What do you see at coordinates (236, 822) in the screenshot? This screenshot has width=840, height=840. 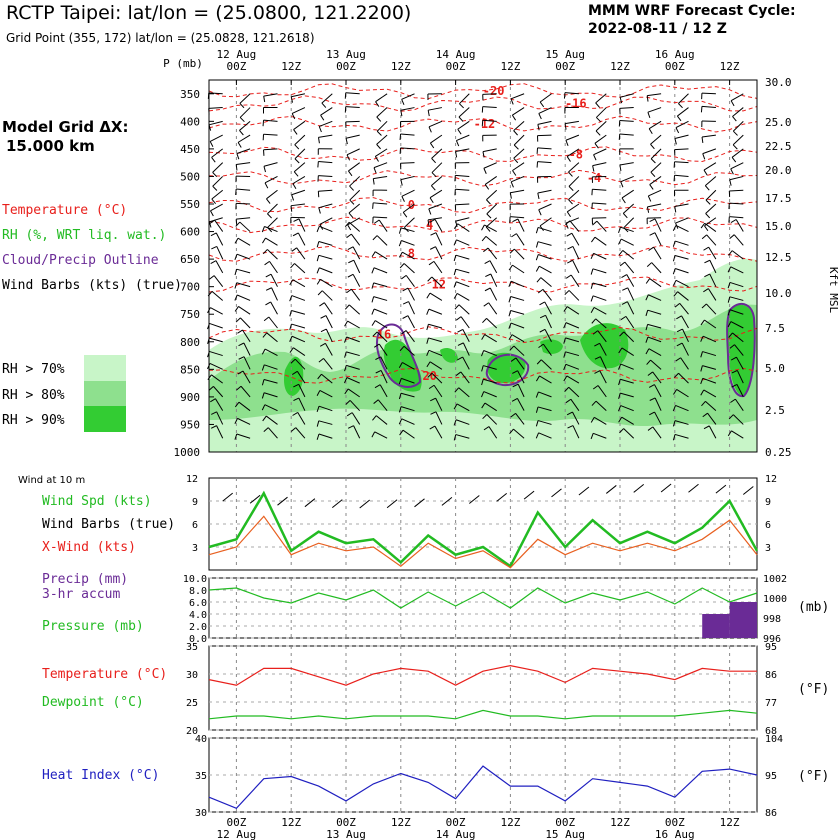 I see `time-tick-bottom: 00Z` at bounding box center [236, 822].